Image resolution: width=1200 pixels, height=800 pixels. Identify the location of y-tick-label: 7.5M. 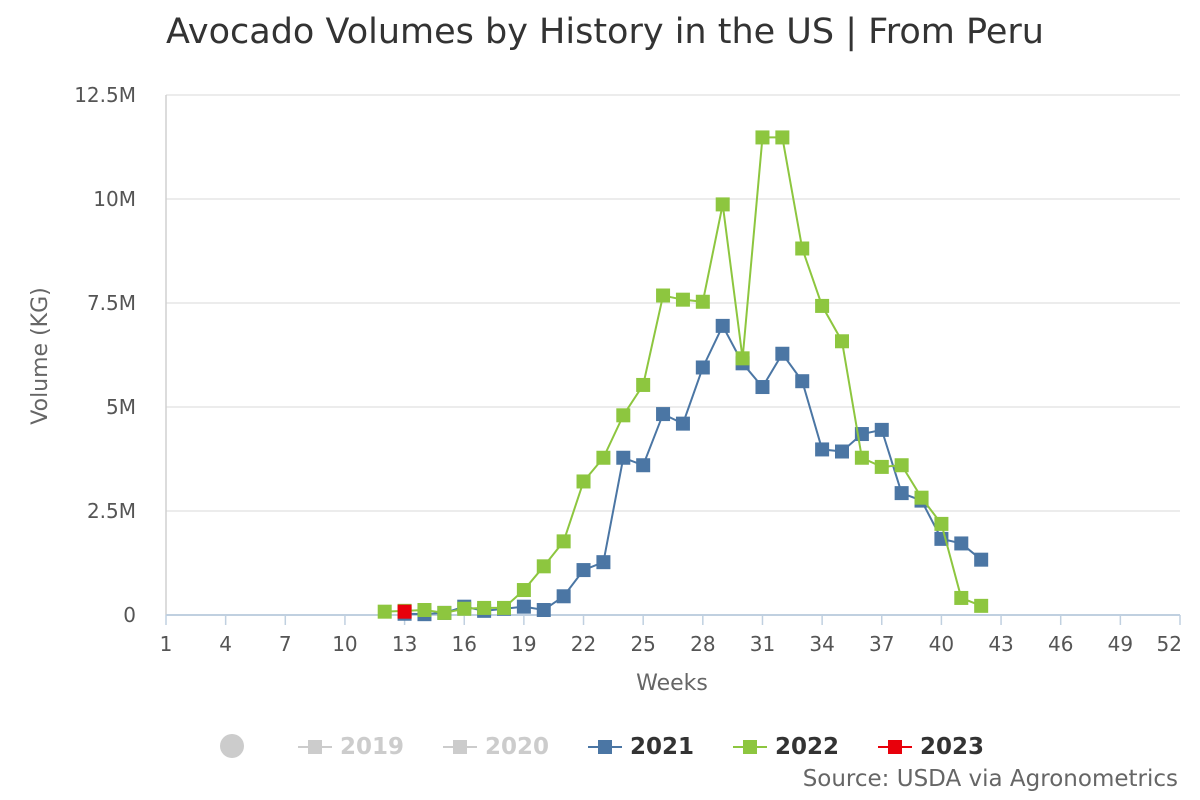
(111, 303).